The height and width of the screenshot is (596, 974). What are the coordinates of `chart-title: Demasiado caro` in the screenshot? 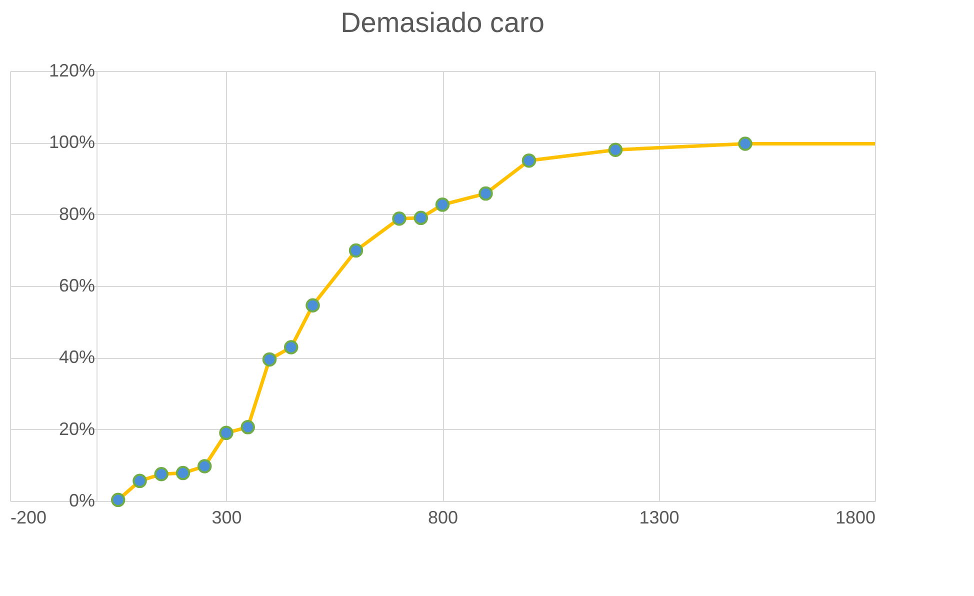 It's located at (442, 22).